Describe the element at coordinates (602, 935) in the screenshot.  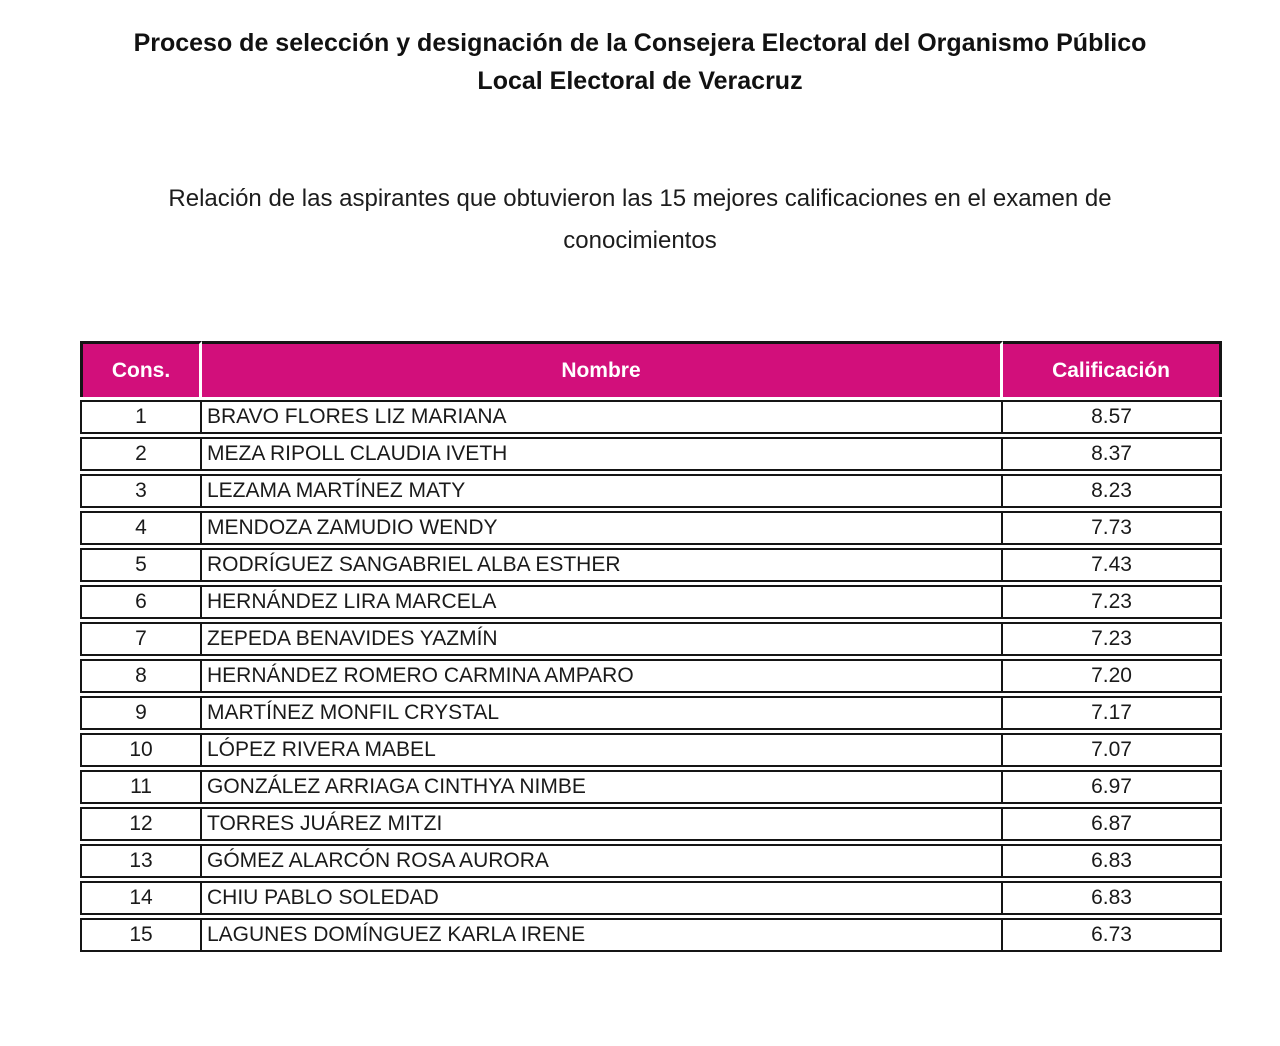
I see `row-nombre: LAGUNES DOMÍNGUEZ KARLA IRENE` at that location.